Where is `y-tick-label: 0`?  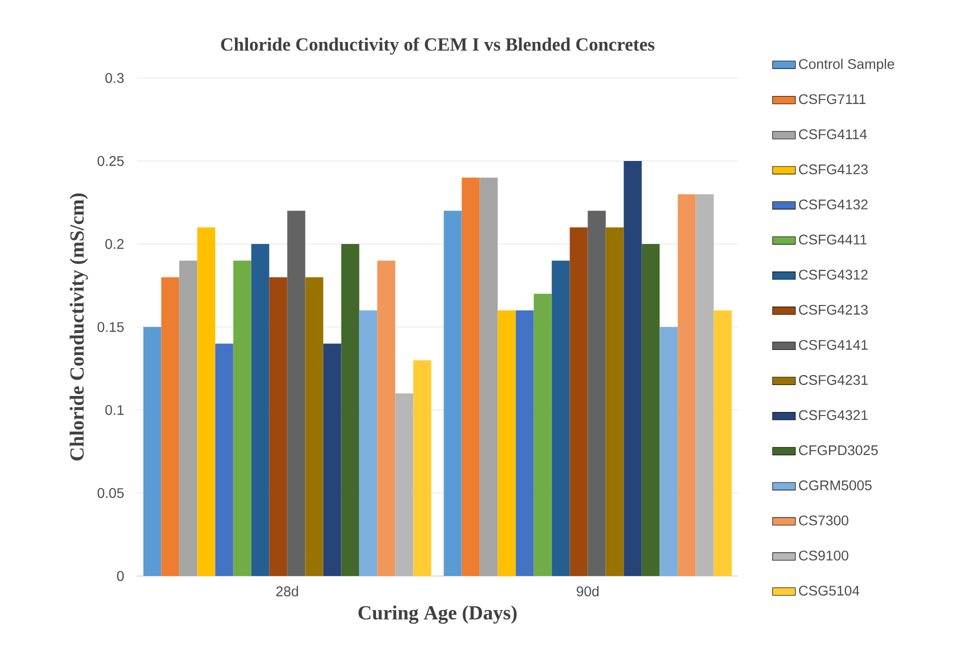
y-tick-label: 0 is located at coordinates (120, 576).